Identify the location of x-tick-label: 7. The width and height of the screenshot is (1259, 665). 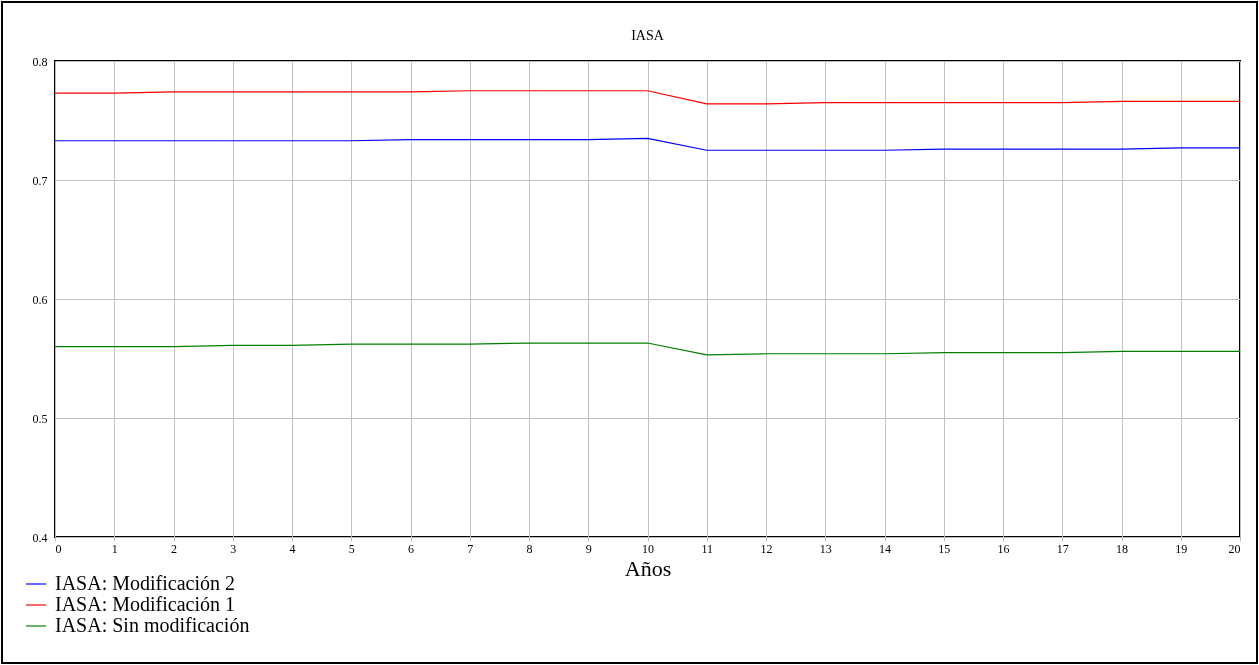
(470, 548).